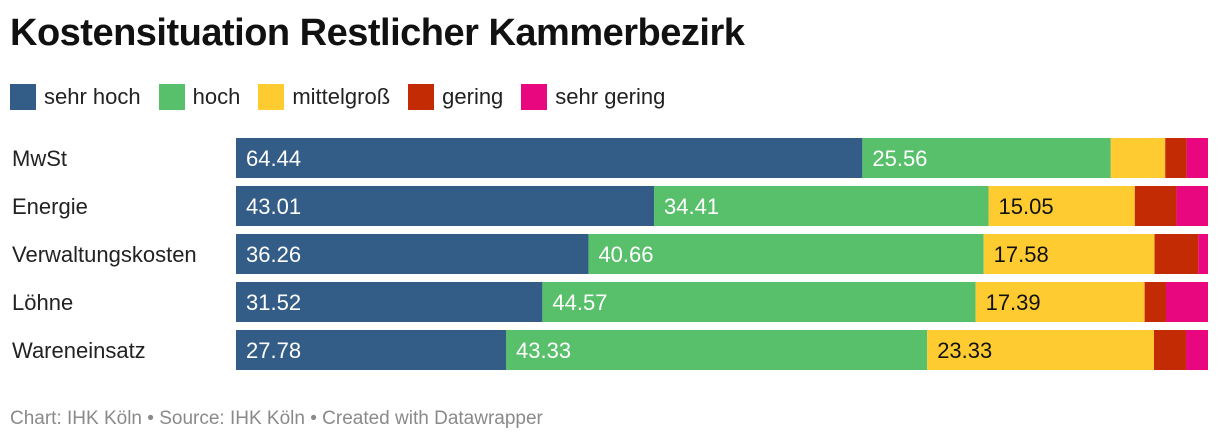 The image size is (1220, 448). Describe the element at coordinates (421, 97) in the screenshot. I see `legend-swatch-gering` at that location.